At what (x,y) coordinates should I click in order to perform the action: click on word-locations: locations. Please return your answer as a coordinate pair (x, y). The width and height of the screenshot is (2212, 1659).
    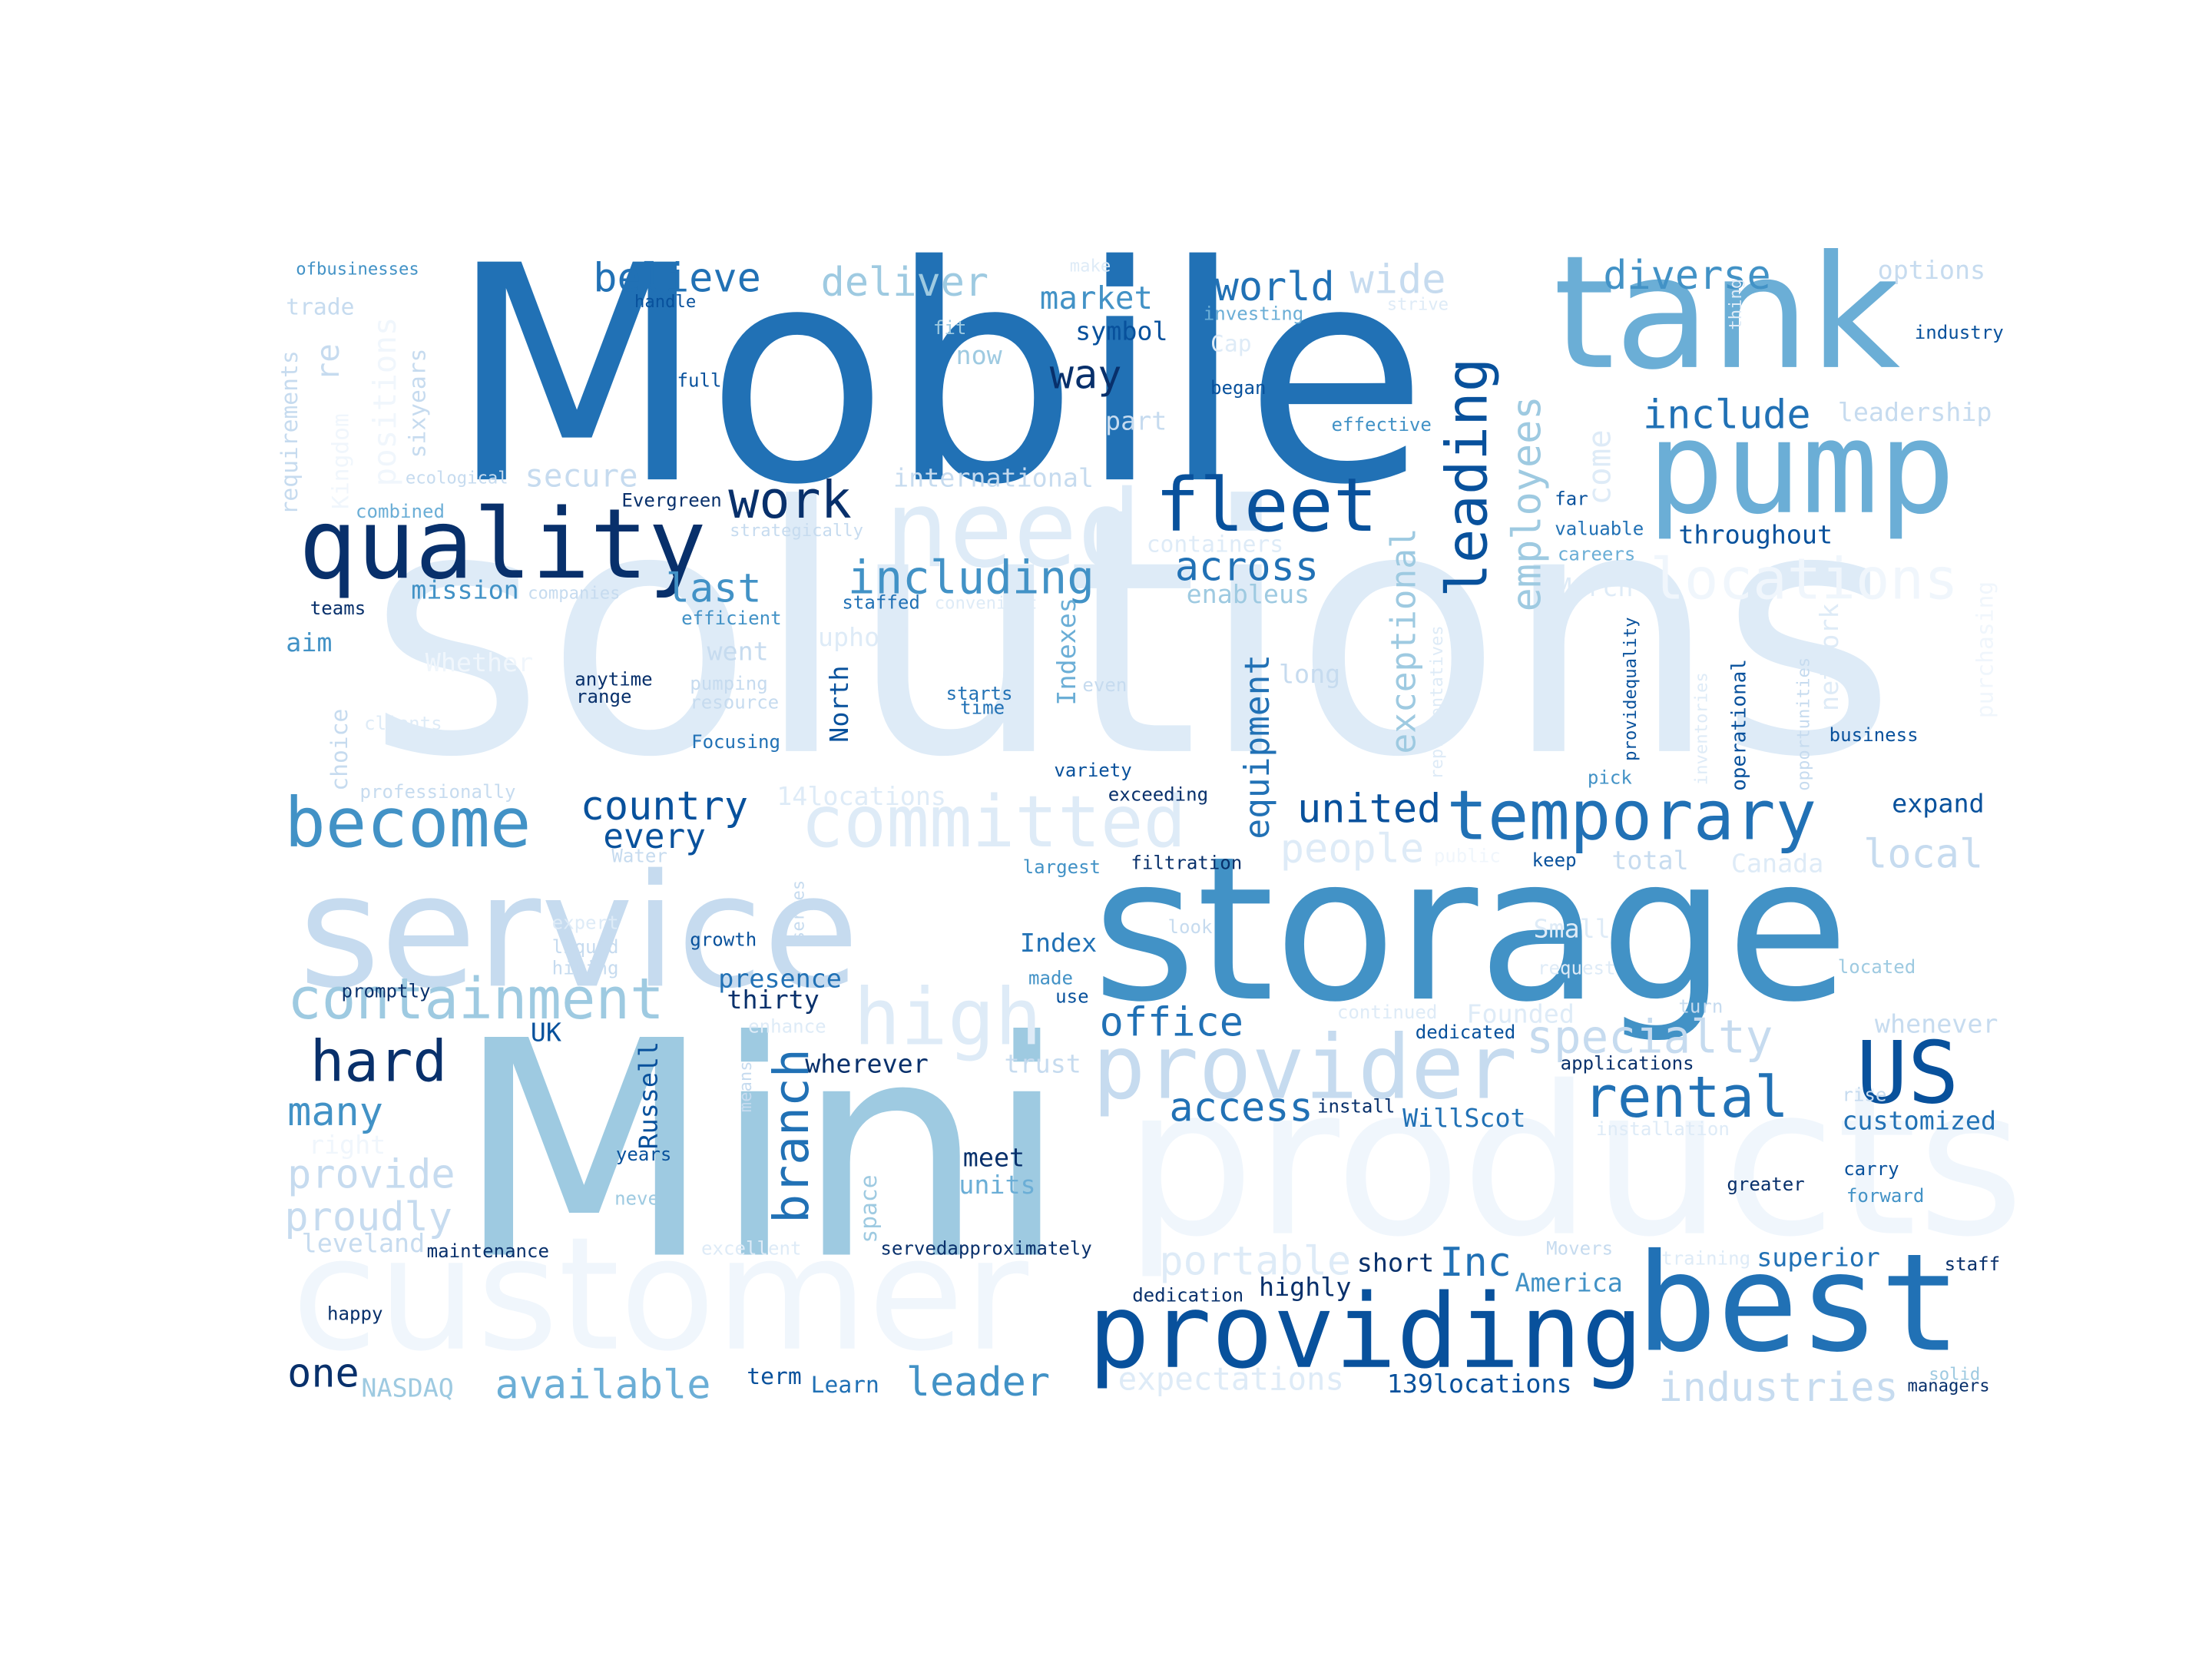
    Looking at the image, I should click on (1805, 581).